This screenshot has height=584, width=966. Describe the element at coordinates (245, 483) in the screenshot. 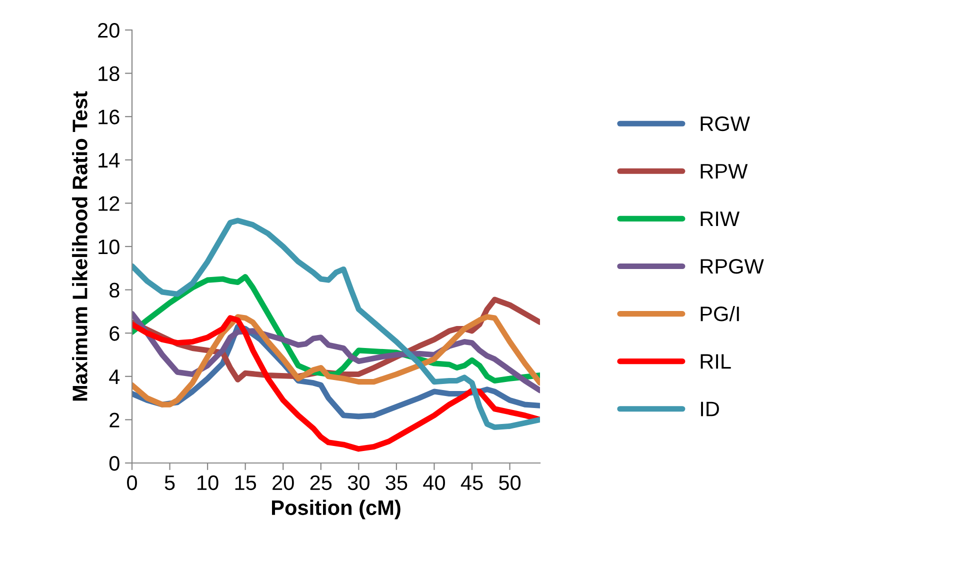

I see `x-tick-label: 15` at that location.